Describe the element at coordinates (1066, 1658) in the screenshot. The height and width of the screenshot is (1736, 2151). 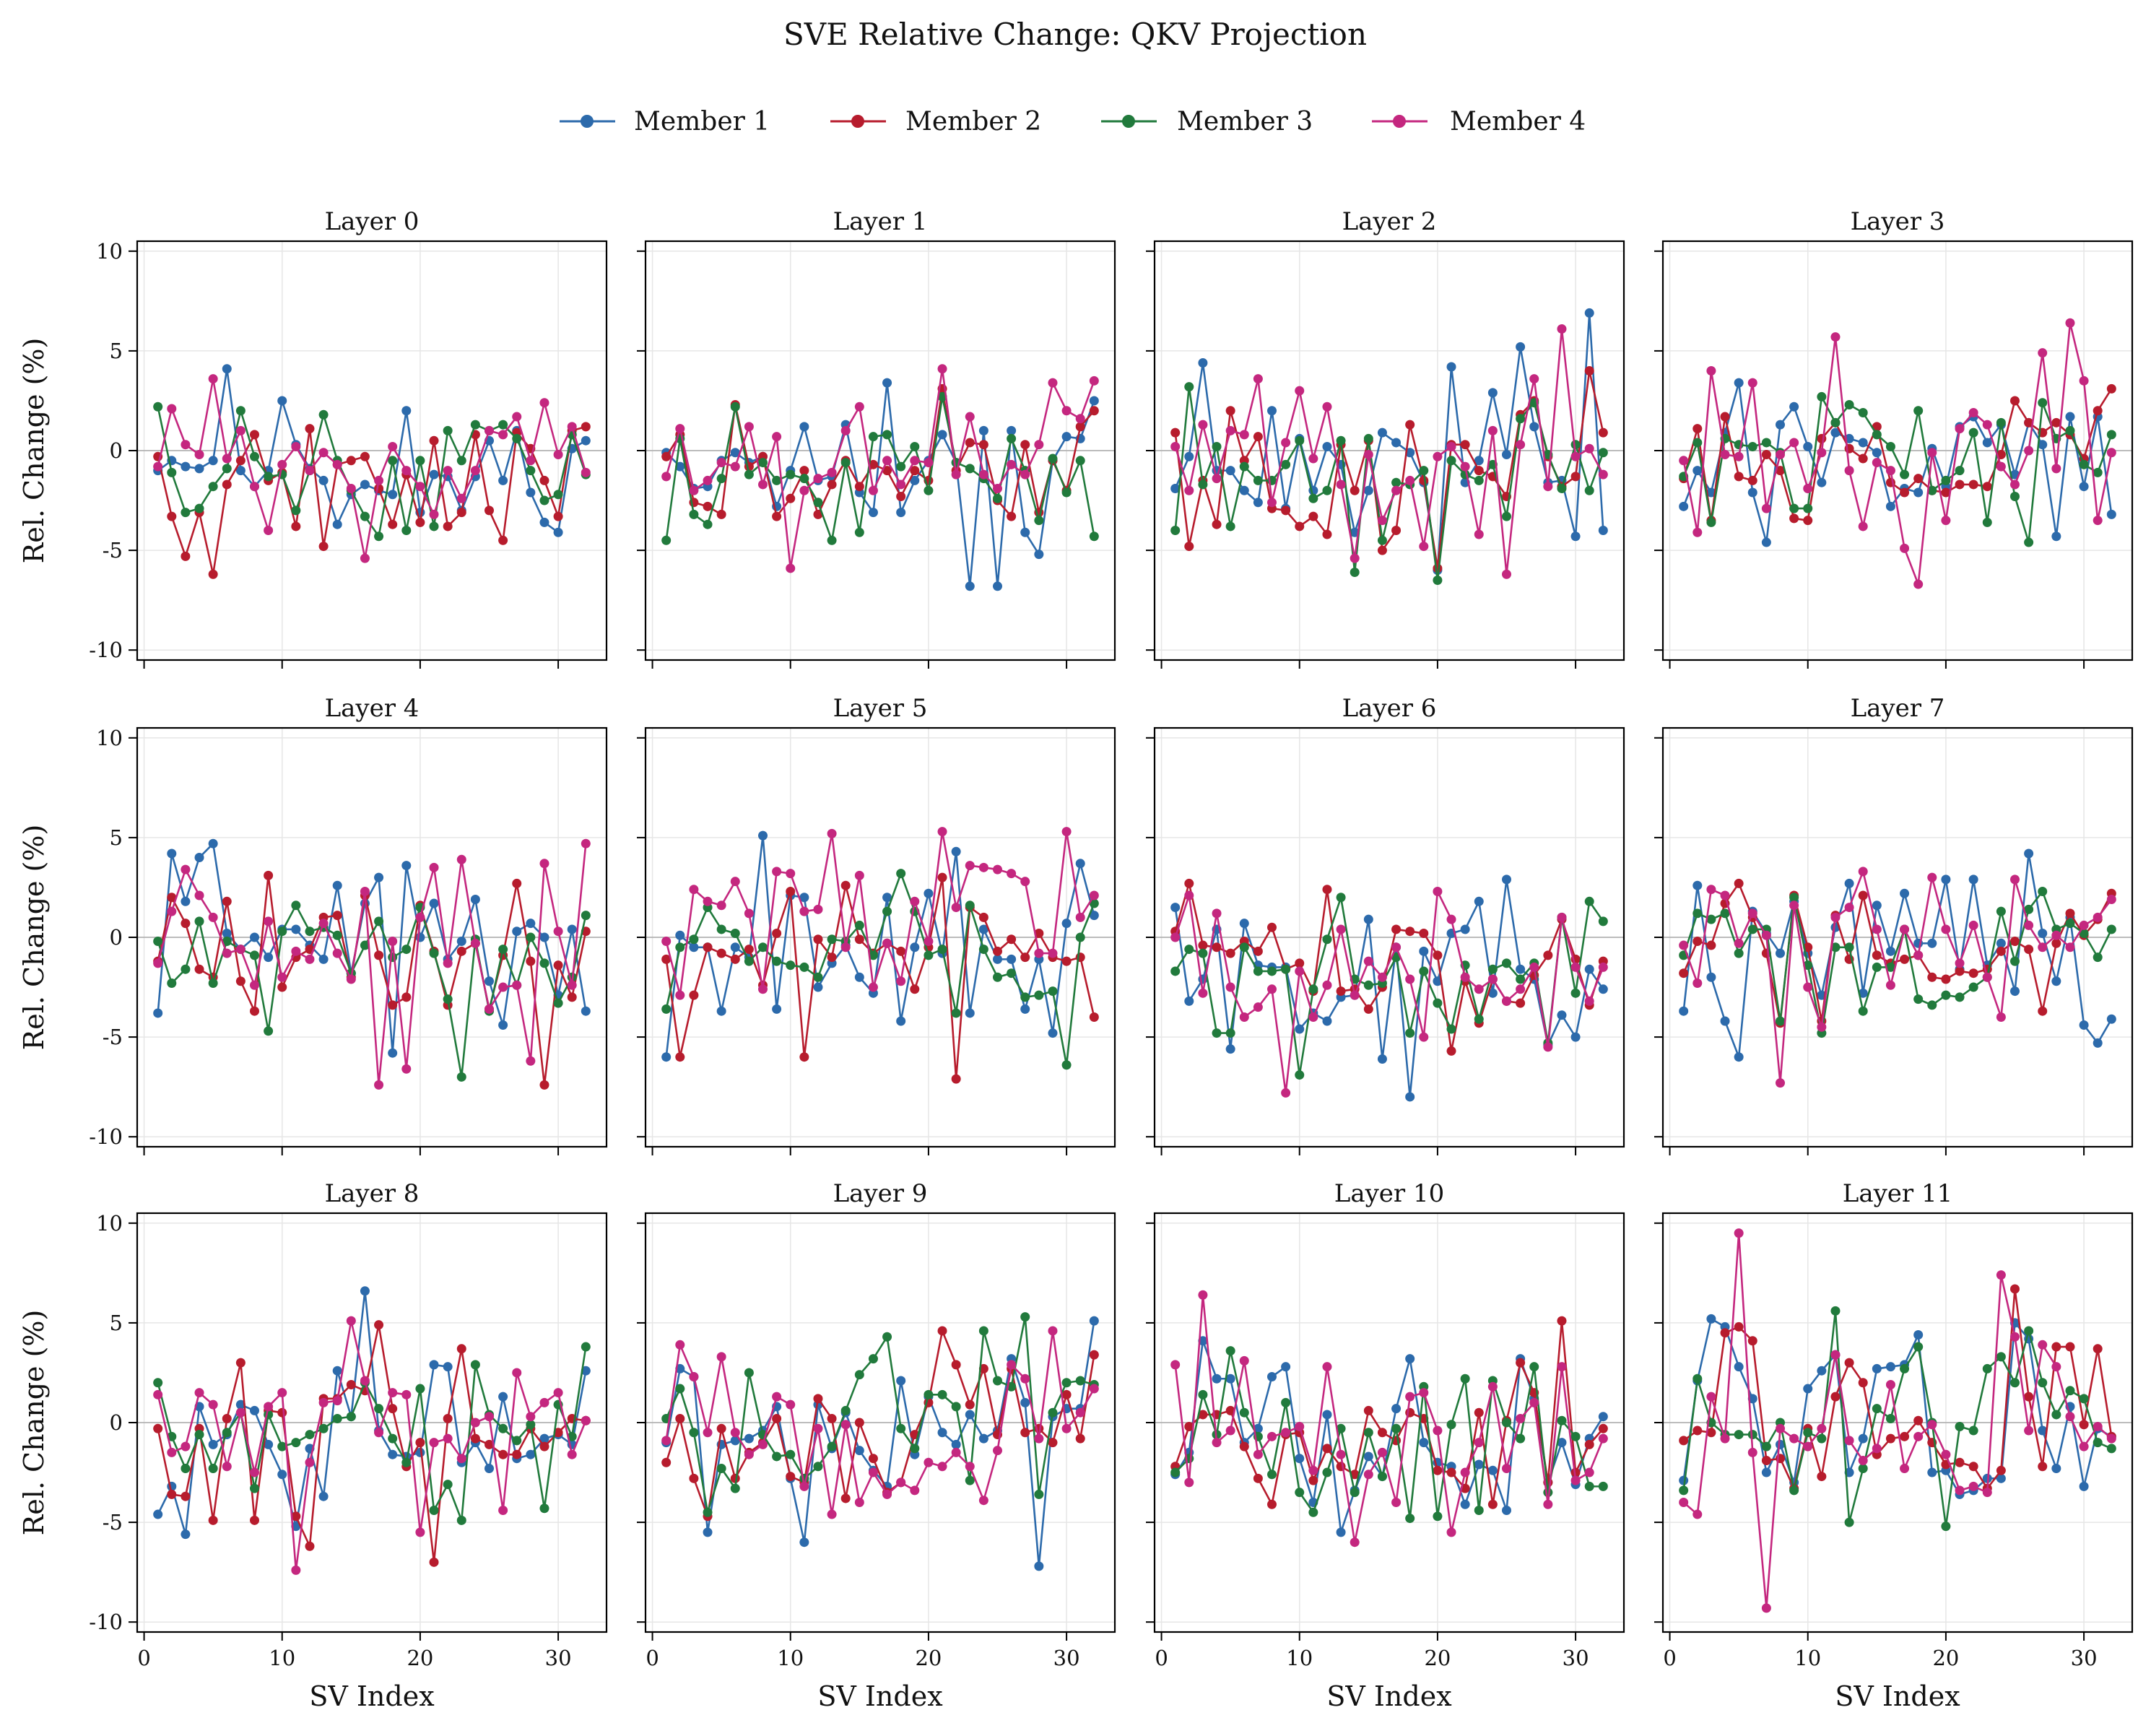
I see `x-tick-label: 30` at that location.